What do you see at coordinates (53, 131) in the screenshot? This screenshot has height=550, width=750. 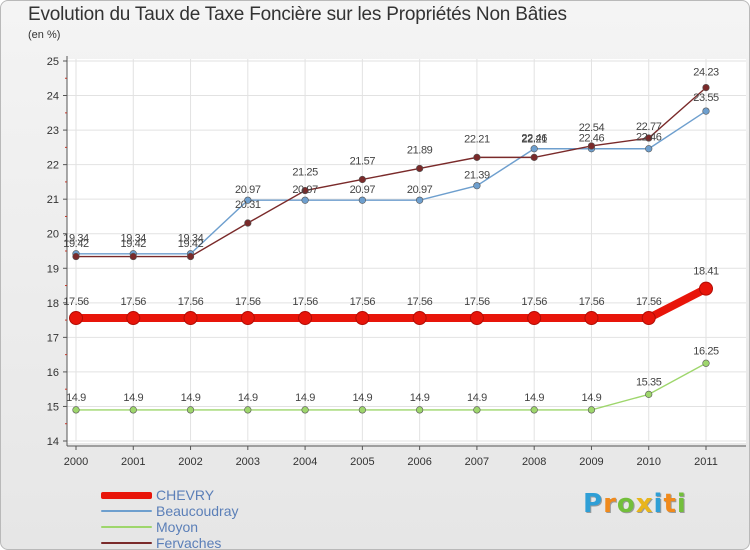 I see `y-tick-label: 23` at bounding box center [53, 131].